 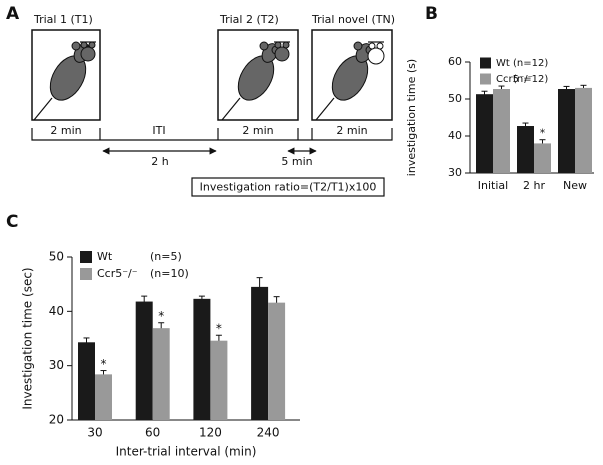 I want to click on formula: Investigation ratio=(T2/T1)x100, so click(x=288, y=187).